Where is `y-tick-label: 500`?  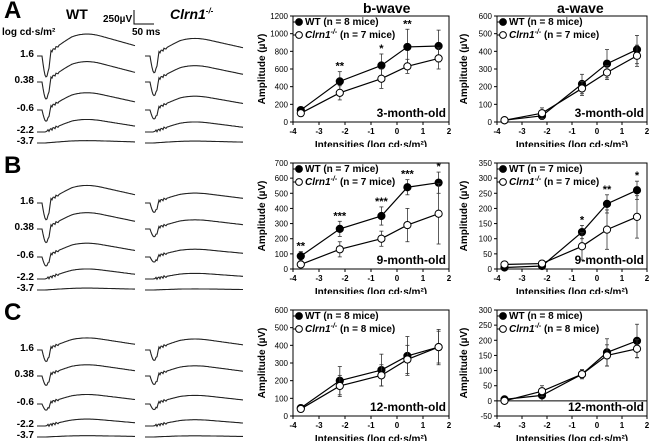
y-tick-label: 500 is located at coordinates (486, 34).